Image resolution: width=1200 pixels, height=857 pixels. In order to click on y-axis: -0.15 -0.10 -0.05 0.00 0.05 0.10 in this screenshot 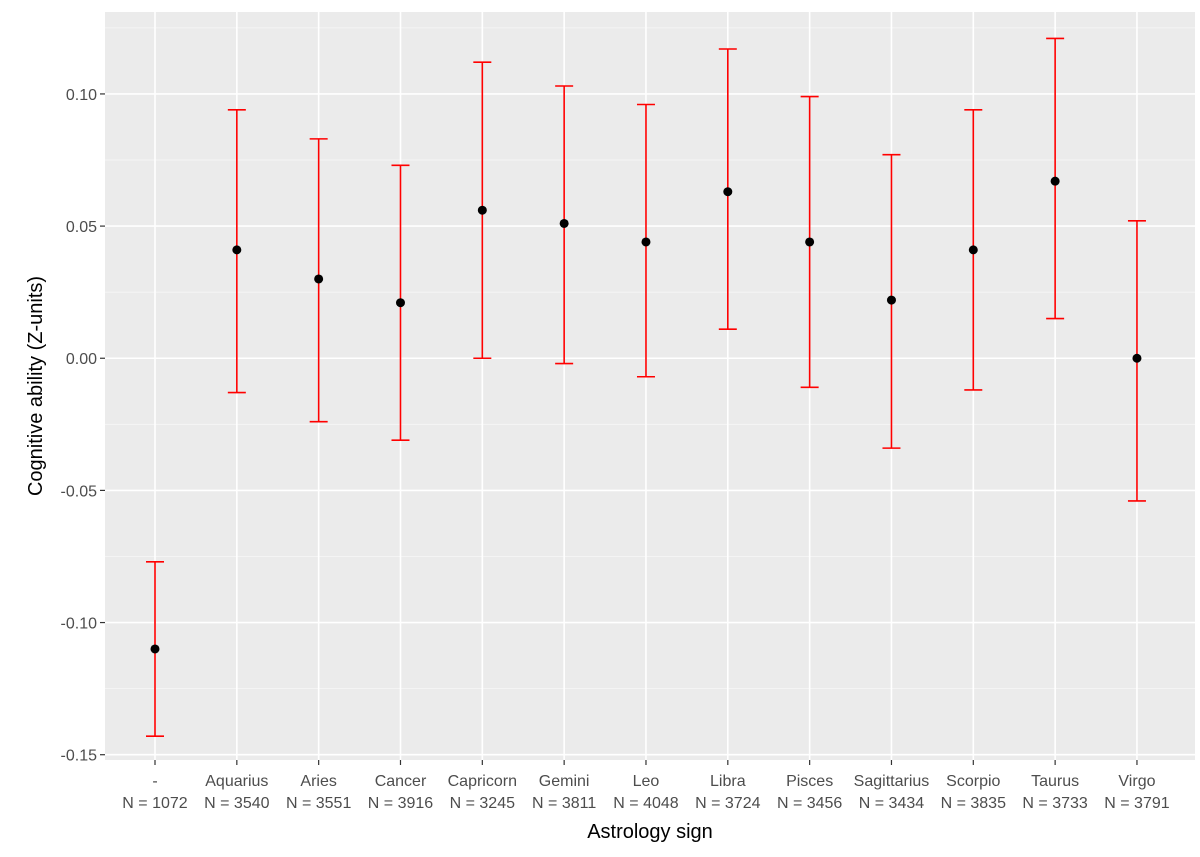, I will do `click(83, 426)`.